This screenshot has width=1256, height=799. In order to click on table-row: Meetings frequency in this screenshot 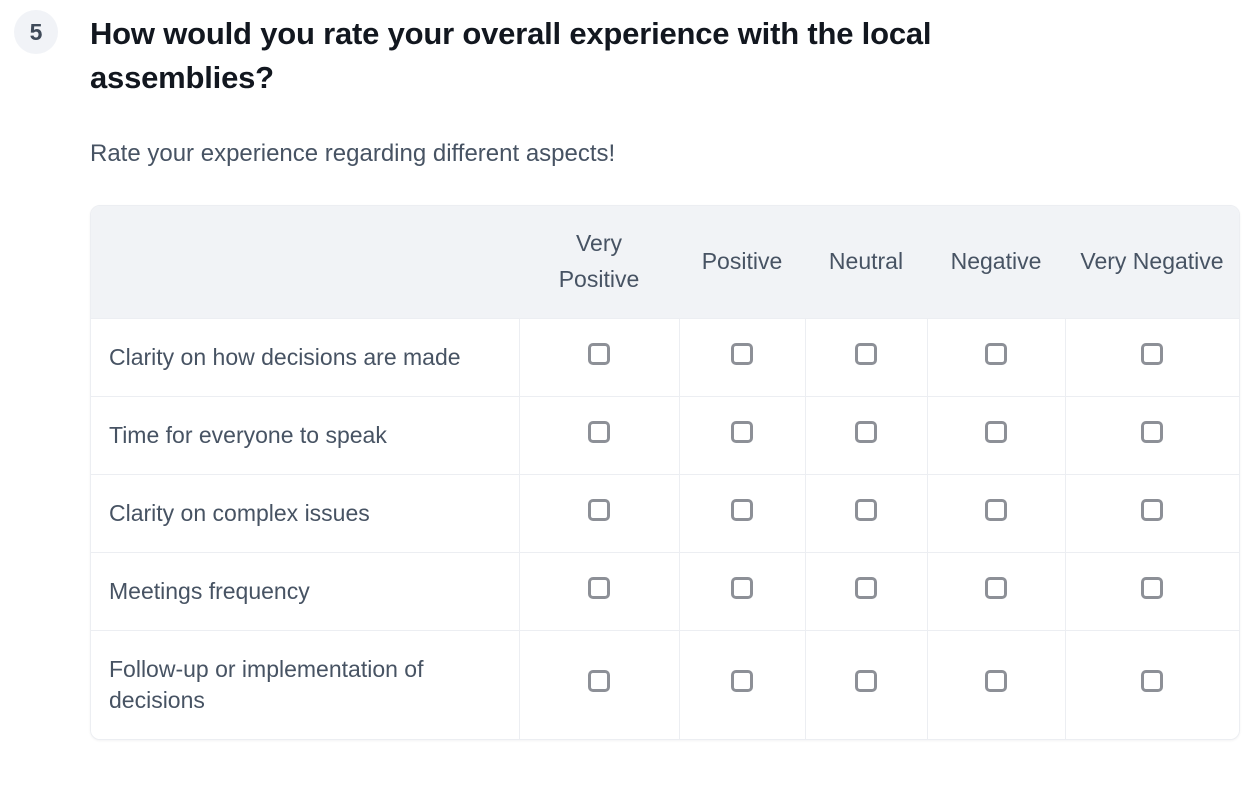, I will do `click(665, 591)`.